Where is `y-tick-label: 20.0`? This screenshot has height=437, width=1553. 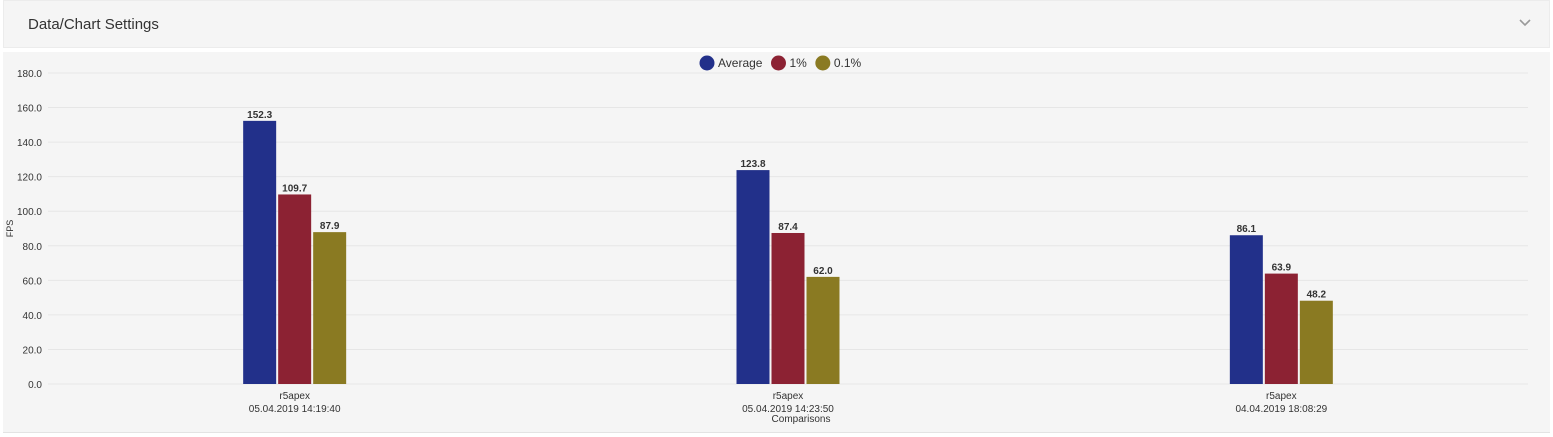
y-tick-label: 20.0 is located at coordinates (33, 350).